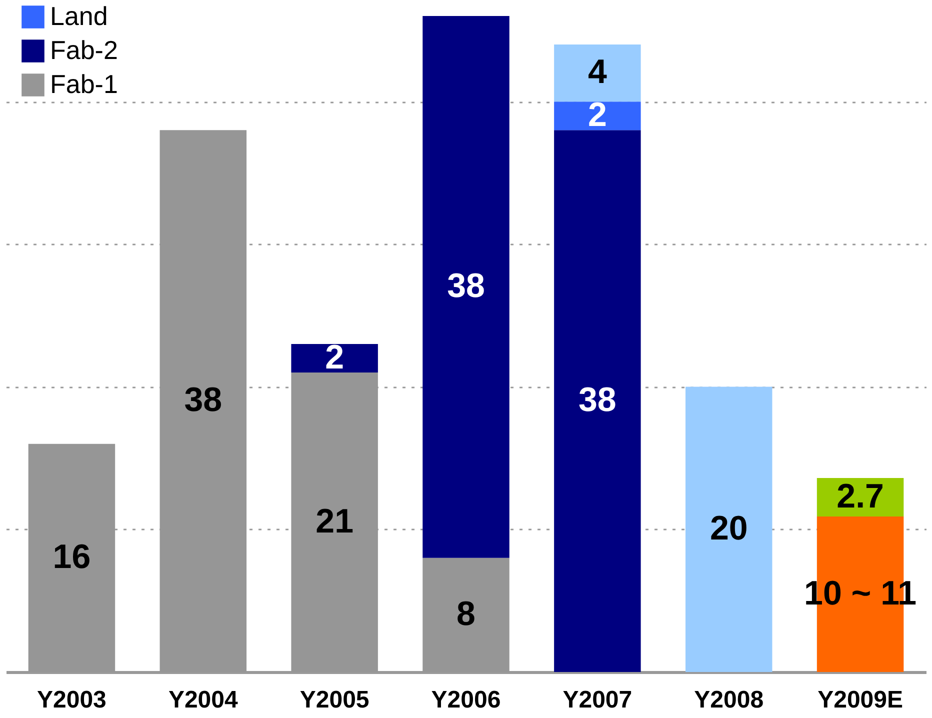  Describe the element at coordinates (335, 521) in the screenshot. I see `data-label: 21` at that location.